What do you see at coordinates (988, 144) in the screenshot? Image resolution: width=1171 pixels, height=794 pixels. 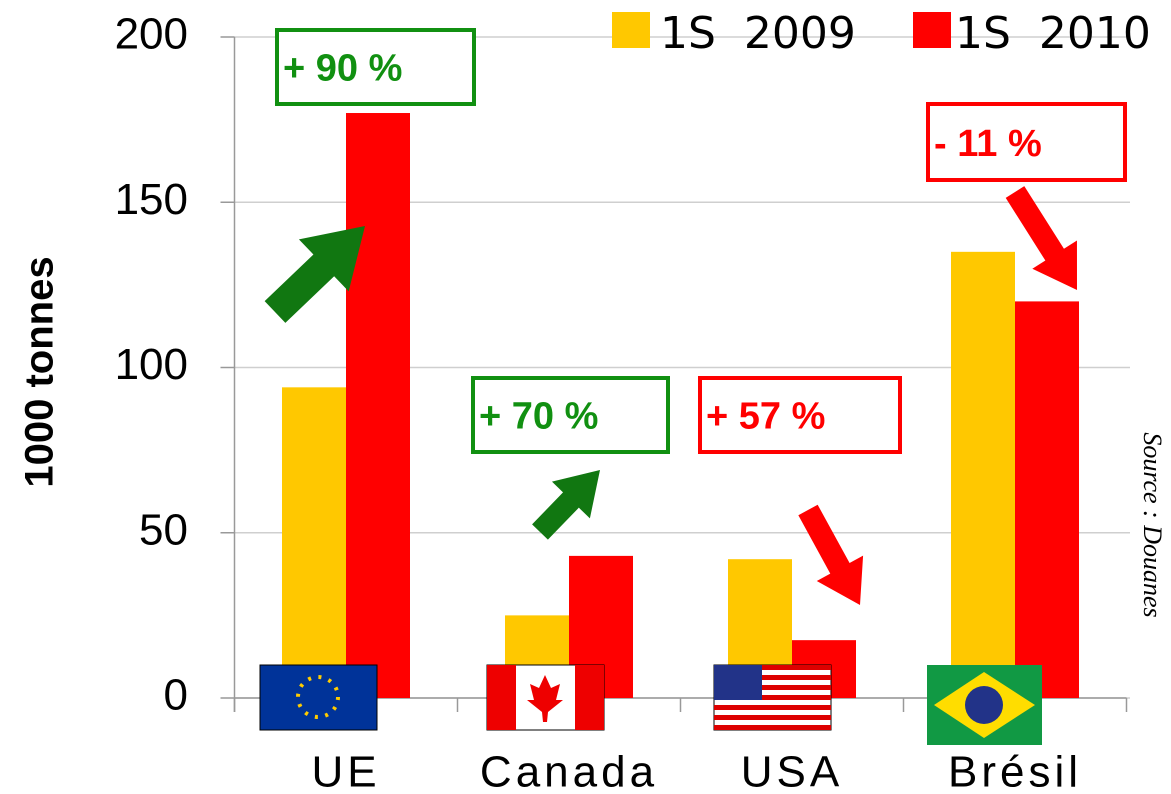 I see `annotation: - 11 %` at bounding box center [988, 144].